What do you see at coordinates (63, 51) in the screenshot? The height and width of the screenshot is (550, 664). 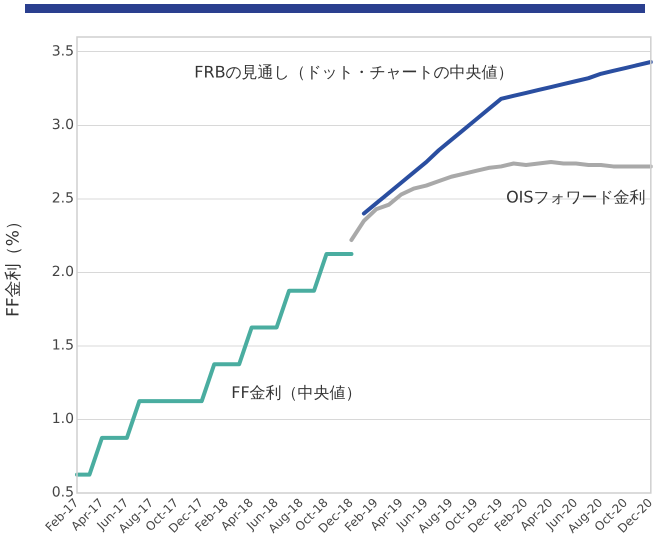 I see `y-tick-label: 3.5` at bounding box center [63, 51].